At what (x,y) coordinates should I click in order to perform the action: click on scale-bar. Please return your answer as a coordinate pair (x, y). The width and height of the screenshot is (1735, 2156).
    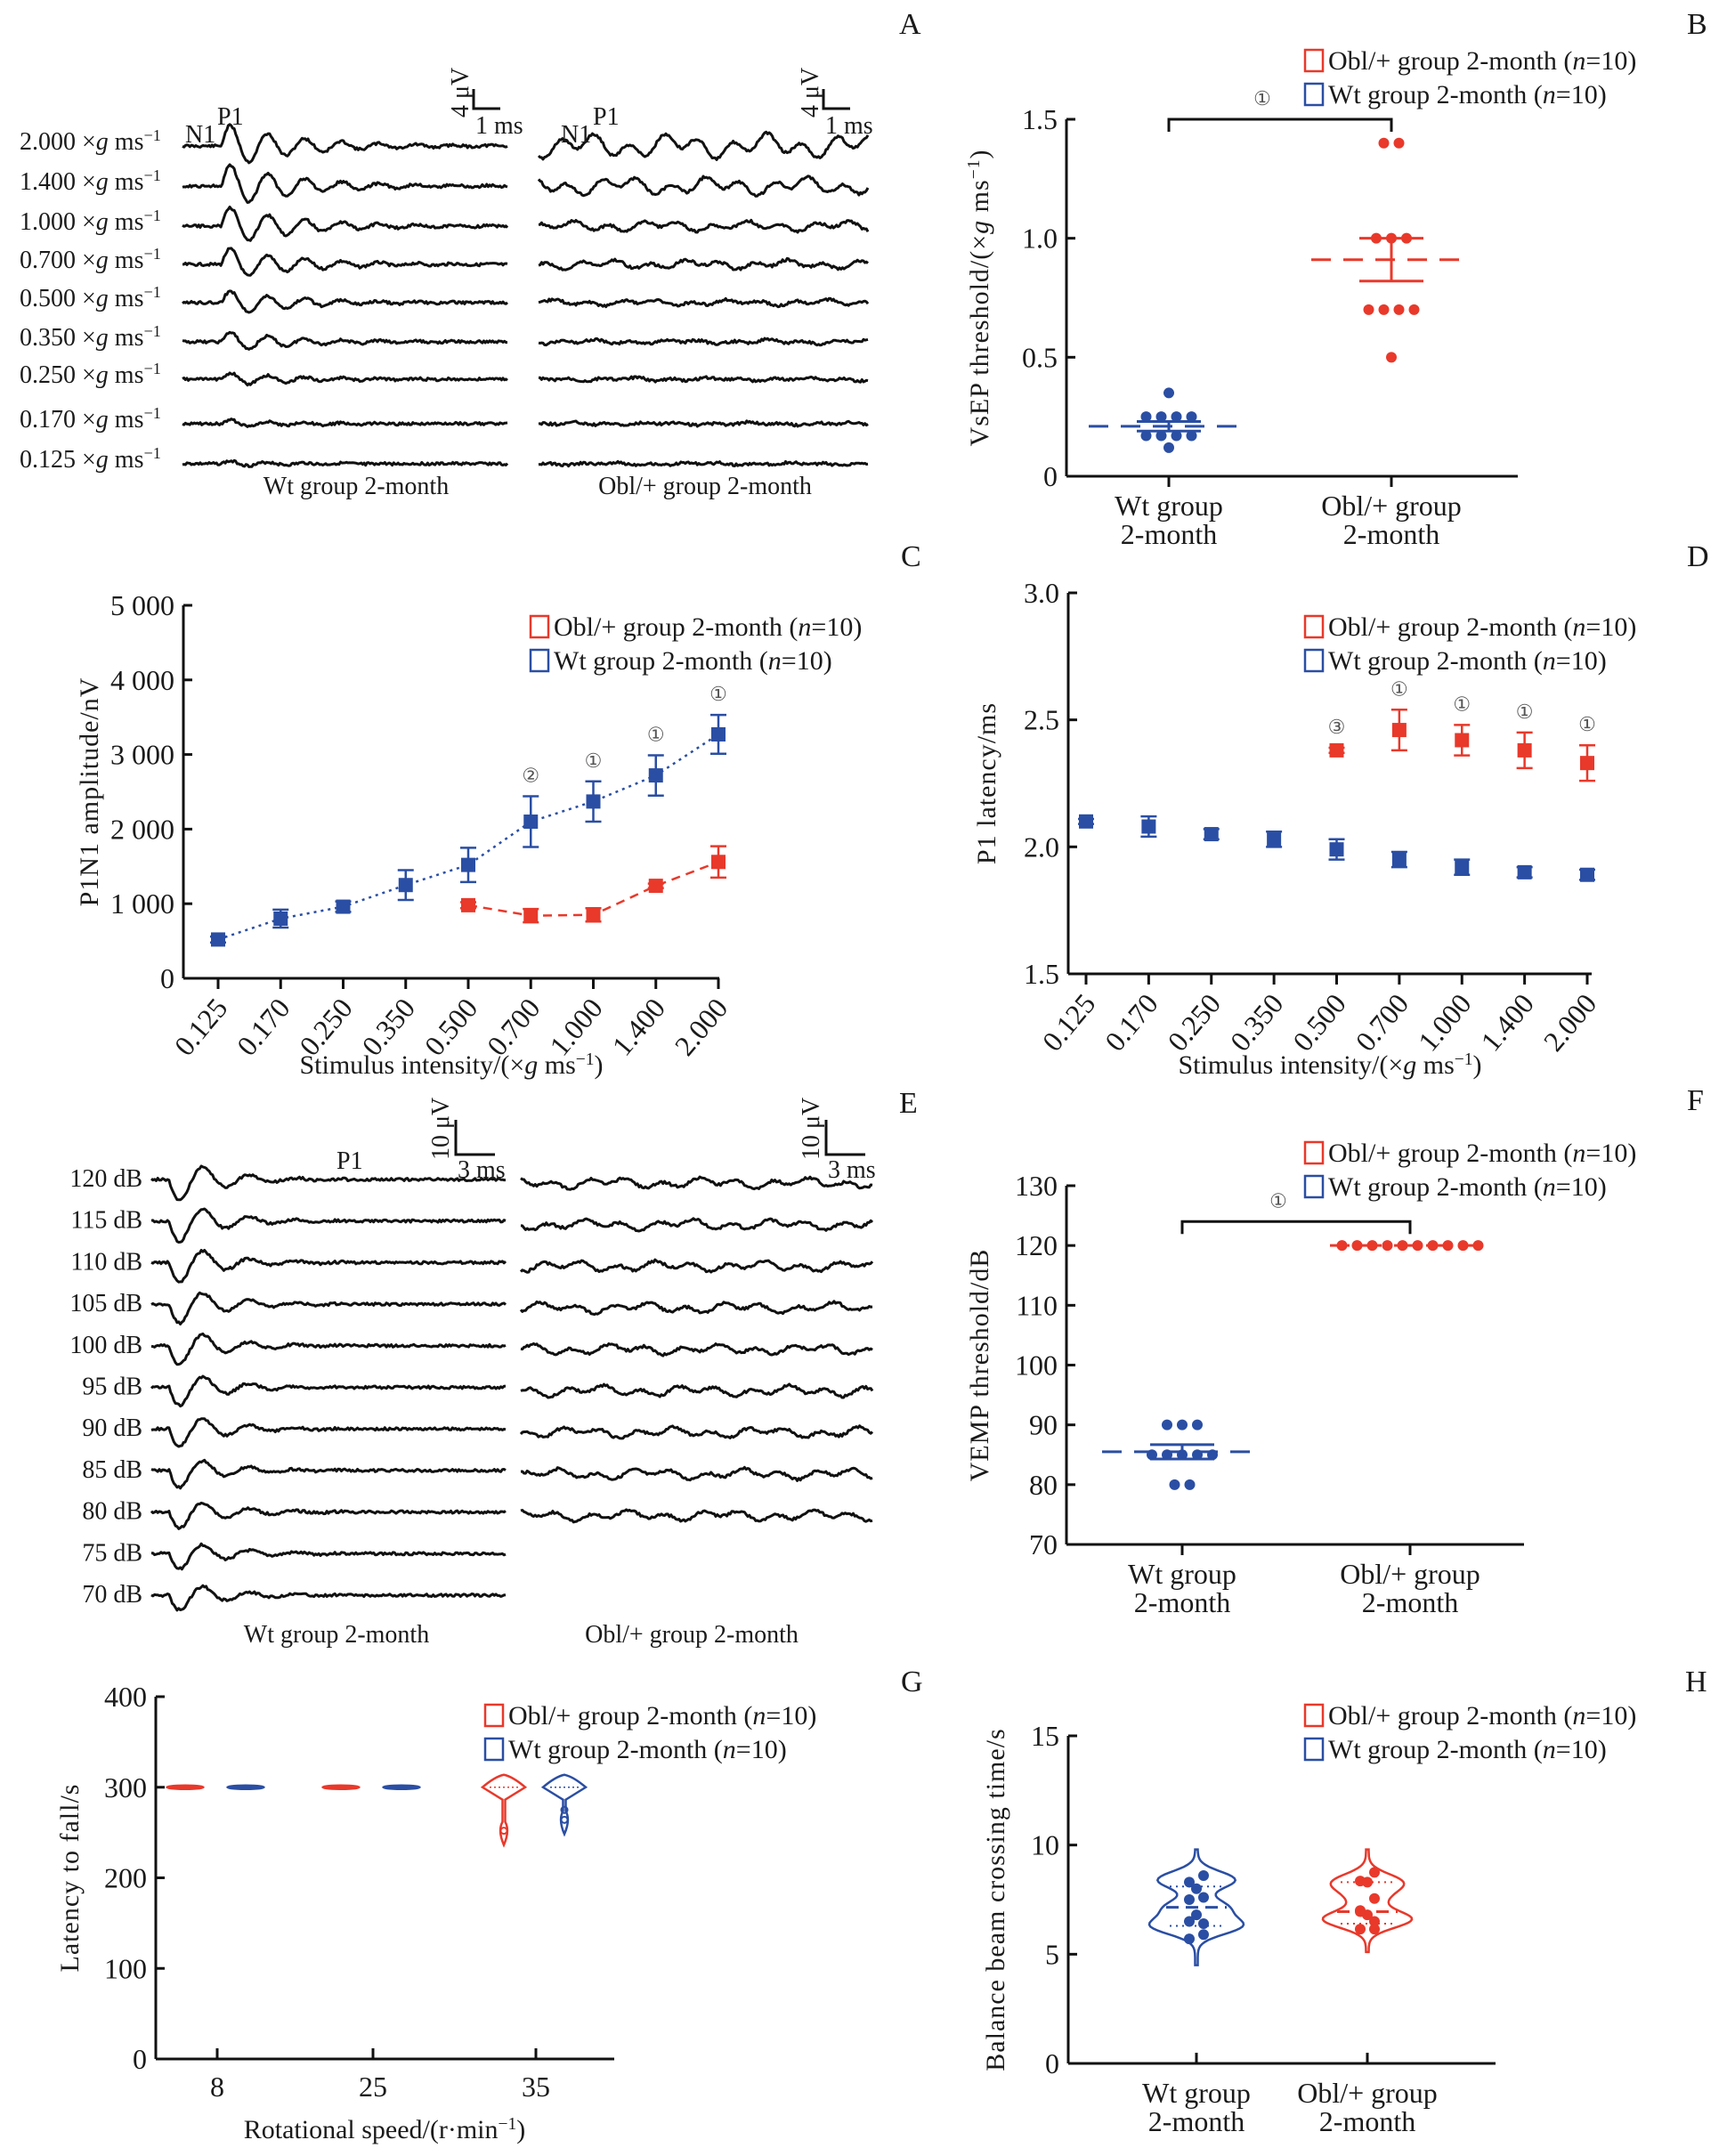
    Looking at the image, I should click on (474, 1138).